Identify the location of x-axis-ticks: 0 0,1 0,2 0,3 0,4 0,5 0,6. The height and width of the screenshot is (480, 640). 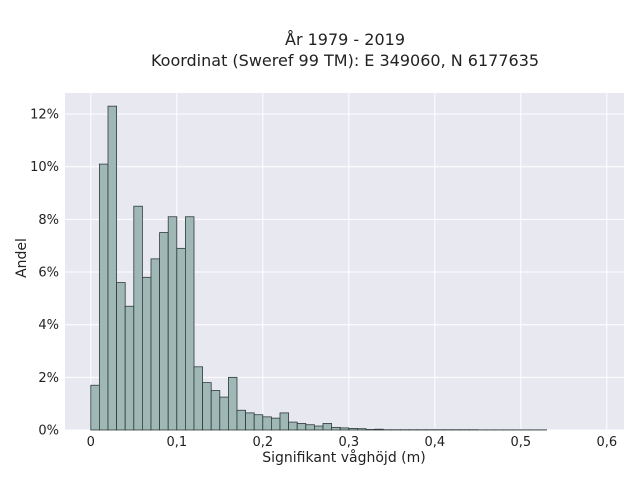
(352, 442).